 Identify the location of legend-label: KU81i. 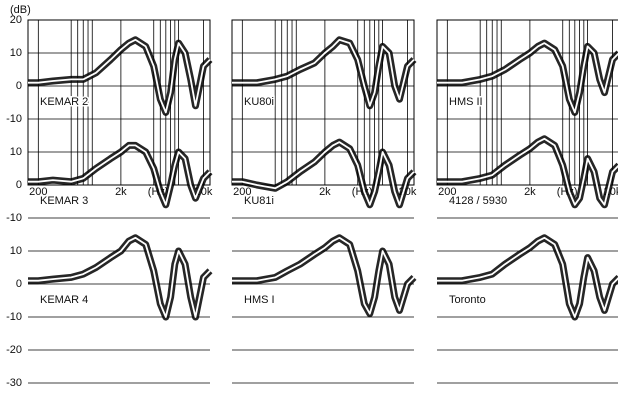
(259, 201).